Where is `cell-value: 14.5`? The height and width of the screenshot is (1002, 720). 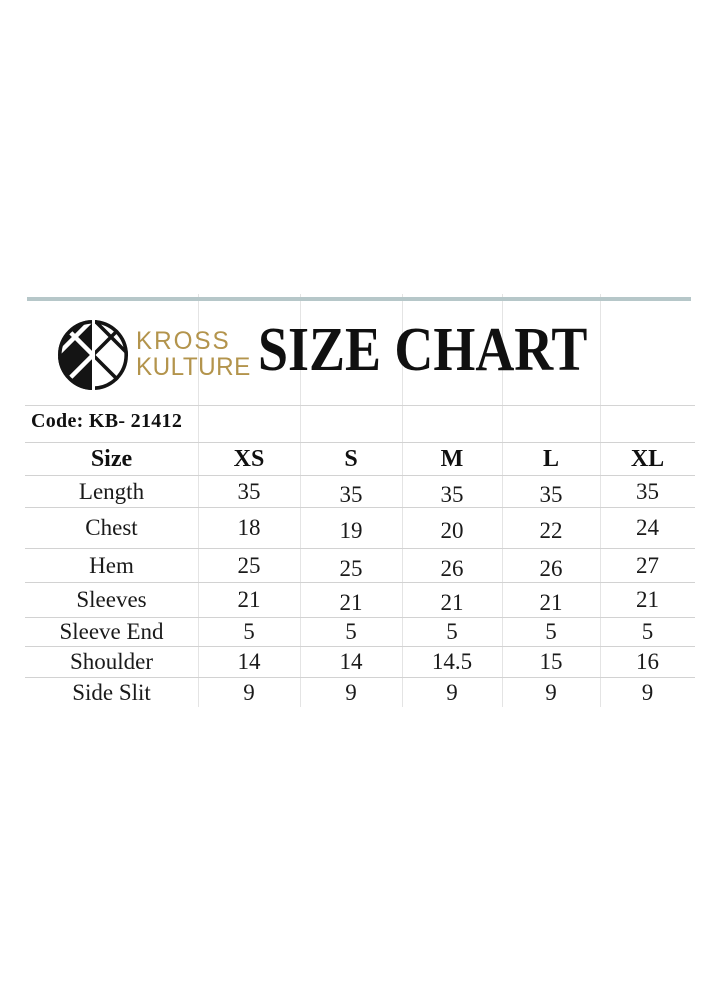
cell-value: 14.5 is located at coordinates (452, 662).